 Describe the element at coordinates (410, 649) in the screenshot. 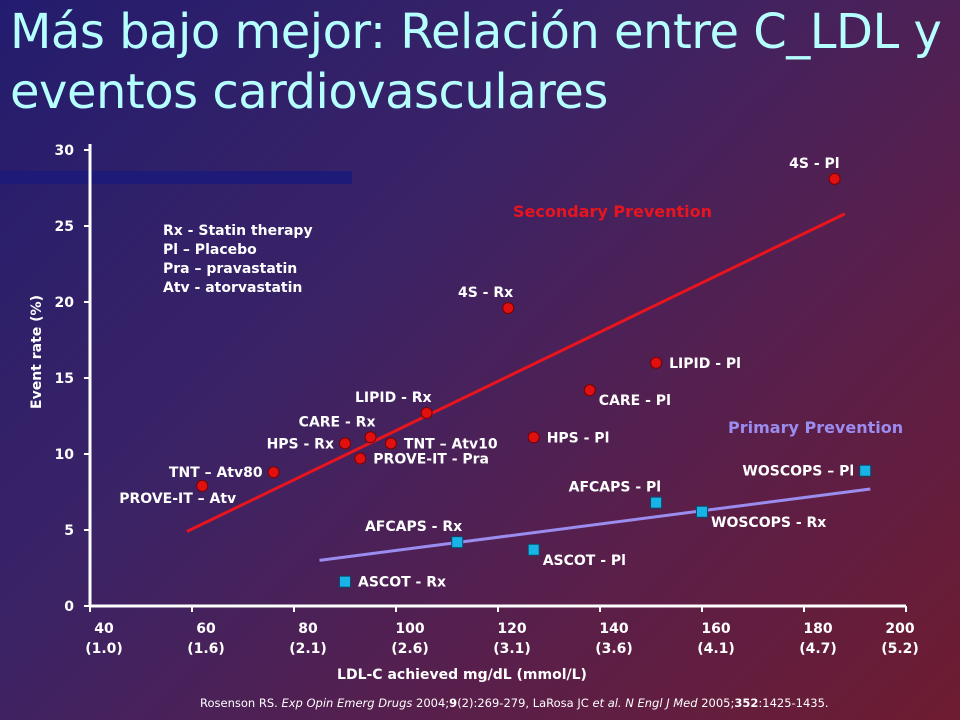

I see `x-tick-sublabel: (2.6)` at that location.